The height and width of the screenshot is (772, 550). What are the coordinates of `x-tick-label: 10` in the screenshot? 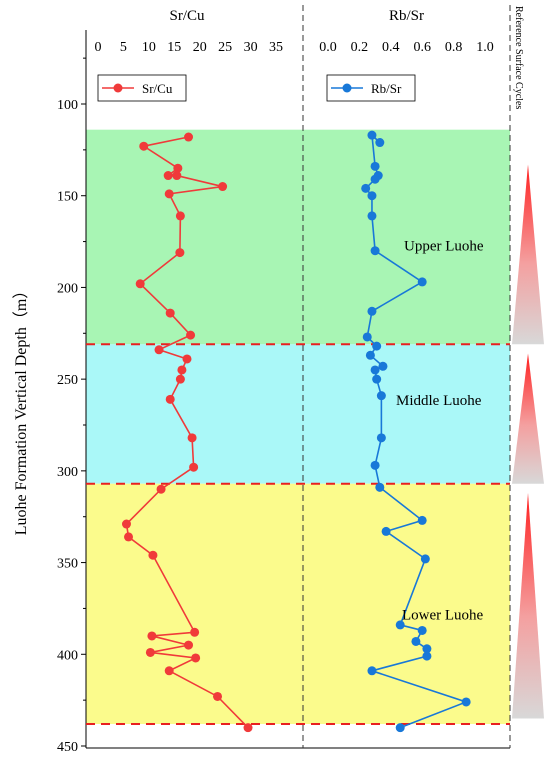 It's located at (149, 47).